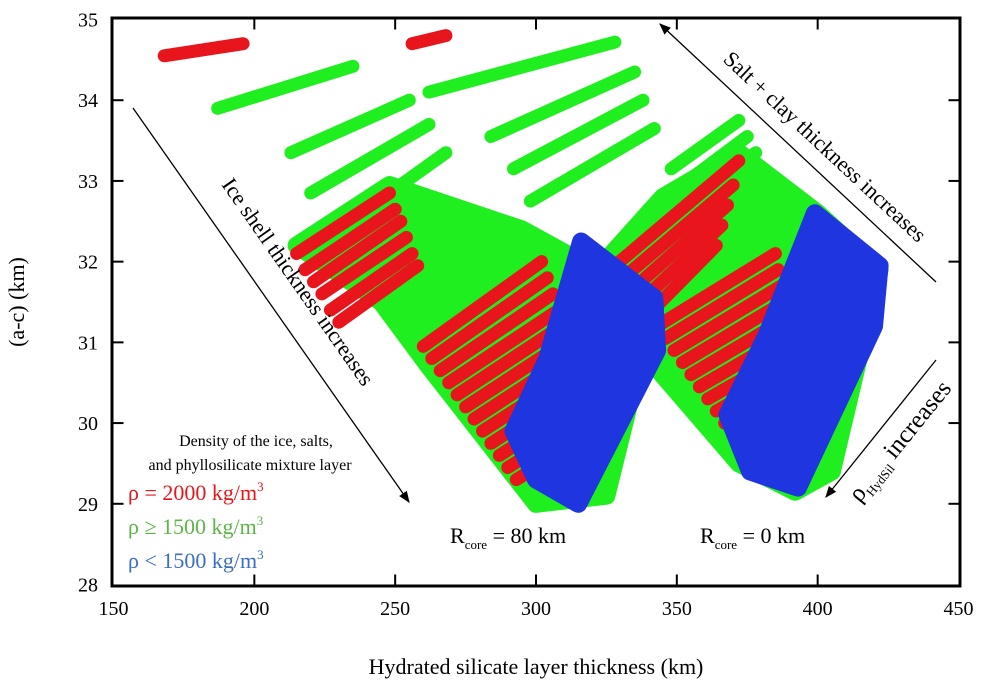 The height and width of the screenshot is (686, 993). Describe the element at coordinates (16, 302) in the screenshot. I see `y-axis-title: (a-c) (km)` at that location.